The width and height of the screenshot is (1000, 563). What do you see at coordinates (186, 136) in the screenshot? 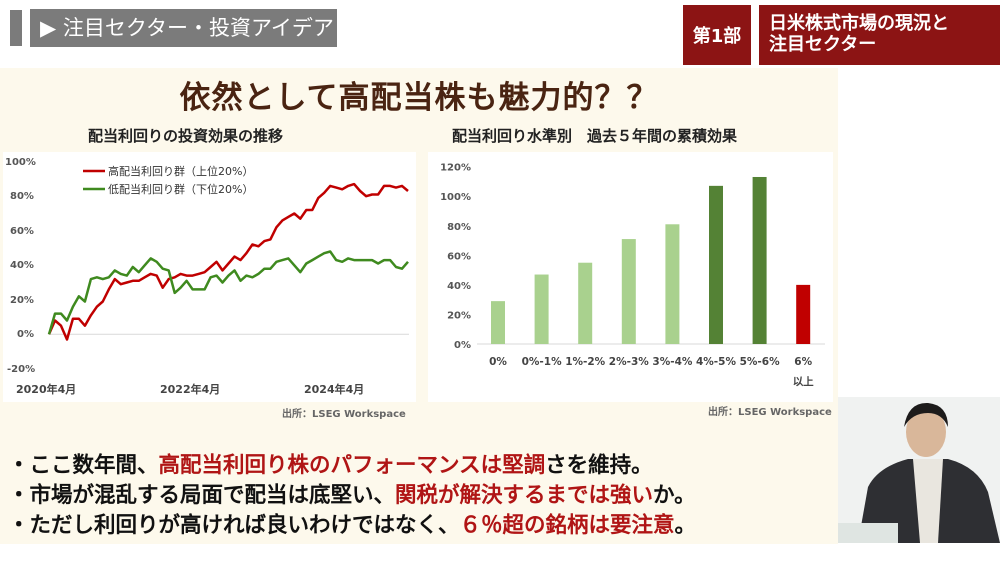
I see `line-chart-title: 配当利回りの投資効果の推移` at bounding box center [186, 136].